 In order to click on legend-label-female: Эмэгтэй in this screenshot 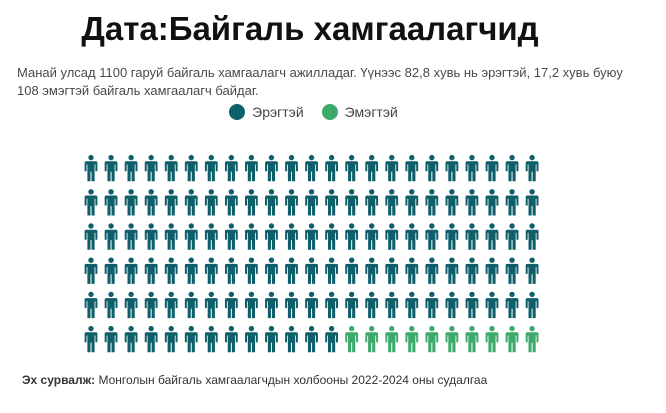, I will do `click(371, 112)`.